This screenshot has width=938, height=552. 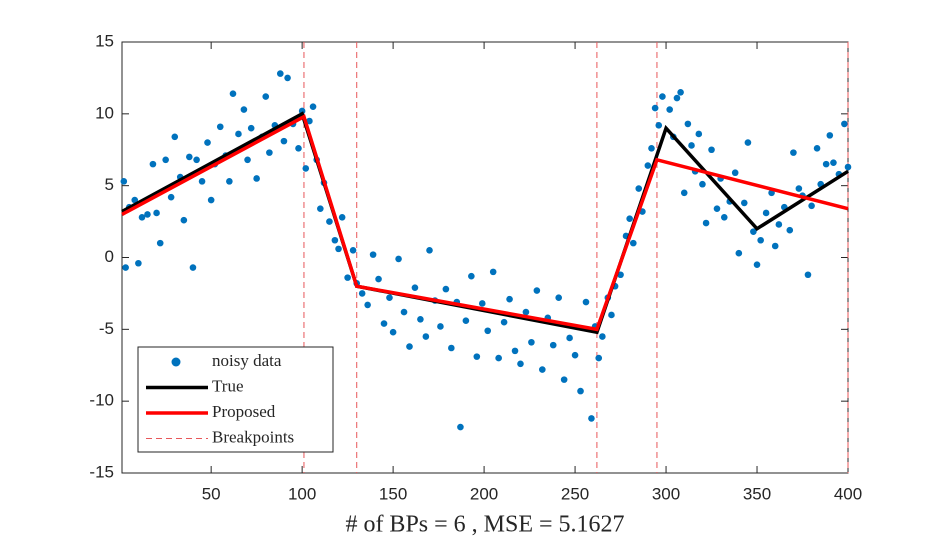 What do you see at coordinates (848, 493) in the screenshot?
I see `x-tick-label: 400` at bounding box center [848, 493].